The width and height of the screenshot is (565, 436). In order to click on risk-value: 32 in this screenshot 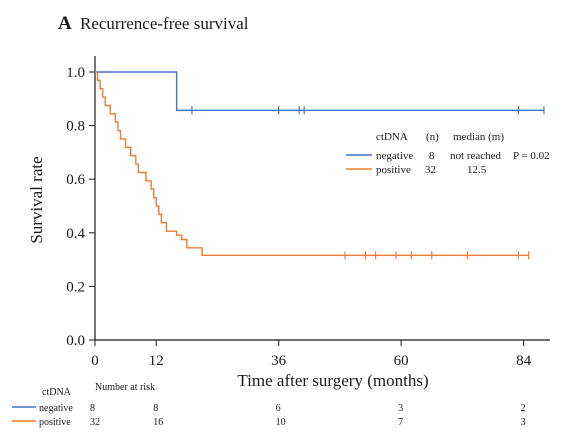, I will do `click(95, 422)`.